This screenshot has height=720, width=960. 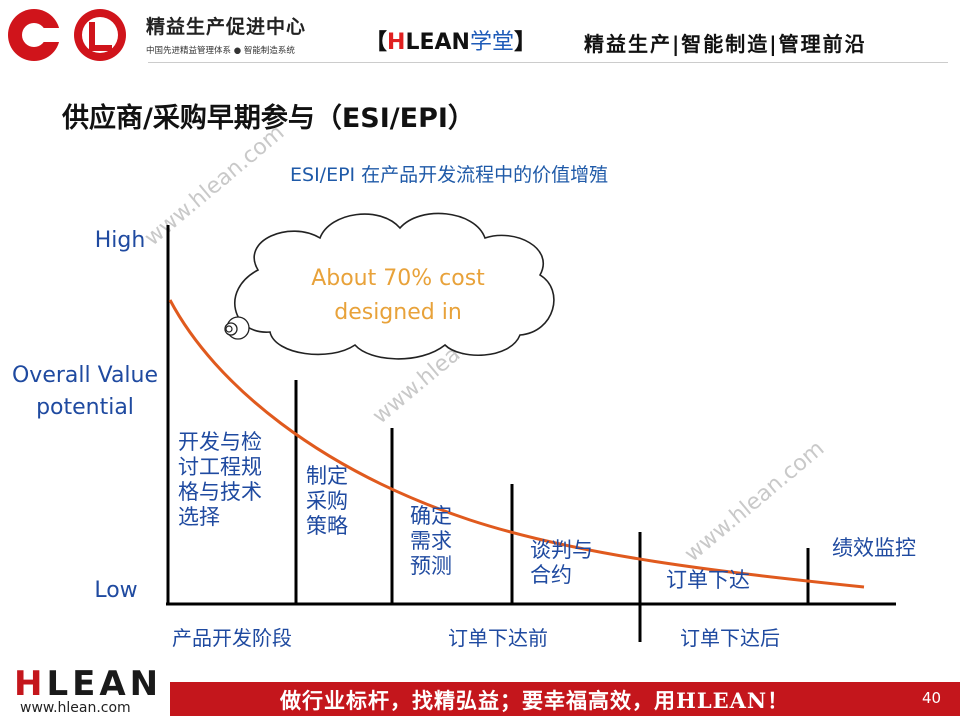 What do you see at coordinates (449, 175) in the screenshot?
I see `diagram-subtitle: ESI/EPI 在产品开发流程中的价值增殖` at bounding box center [449, 175].